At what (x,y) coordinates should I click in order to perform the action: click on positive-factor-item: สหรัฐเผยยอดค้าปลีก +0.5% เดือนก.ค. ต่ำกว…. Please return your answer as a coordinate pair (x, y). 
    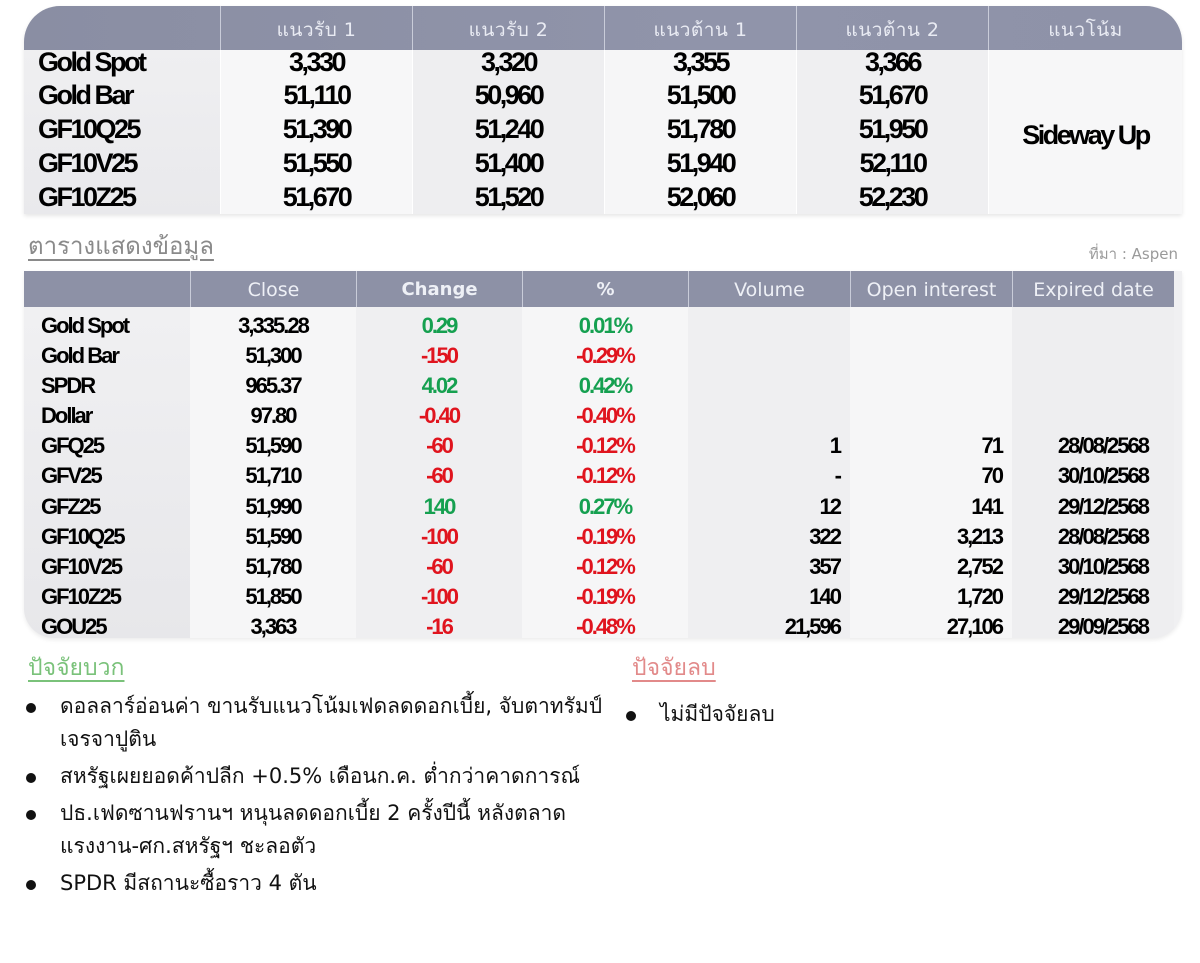
    Looking at the image, I should click on (317, 776).